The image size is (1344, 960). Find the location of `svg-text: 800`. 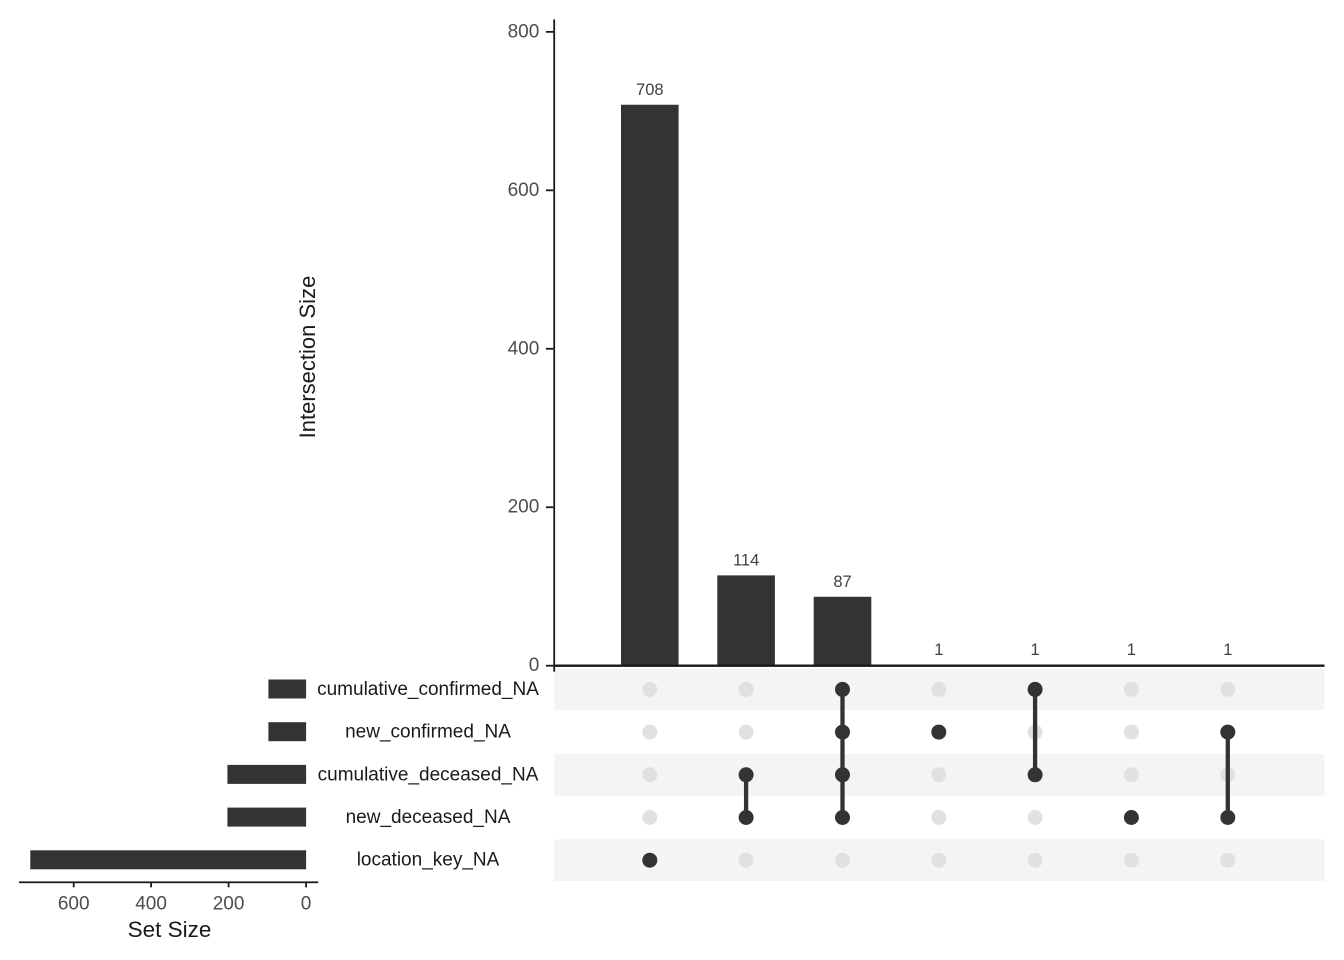

svg-text: 800 is located at coordinates (524, 31).